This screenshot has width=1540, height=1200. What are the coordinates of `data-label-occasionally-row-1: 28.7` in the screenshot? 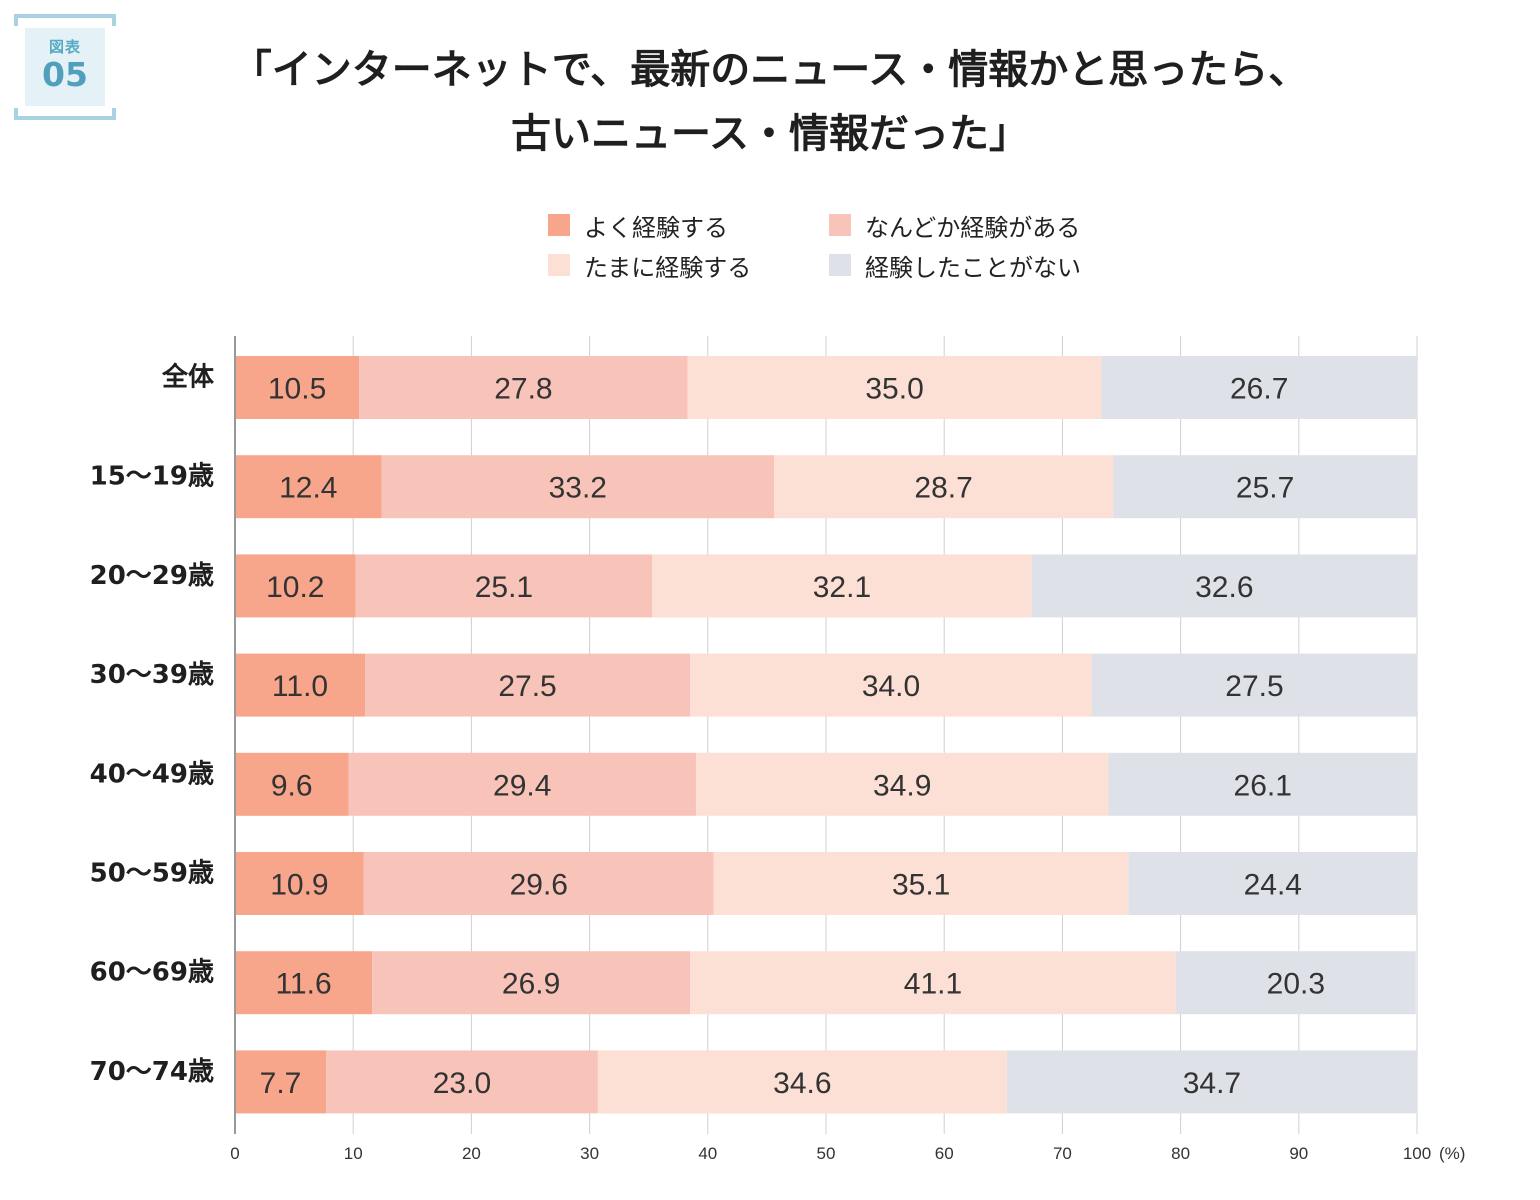 It's located at (943, 488).